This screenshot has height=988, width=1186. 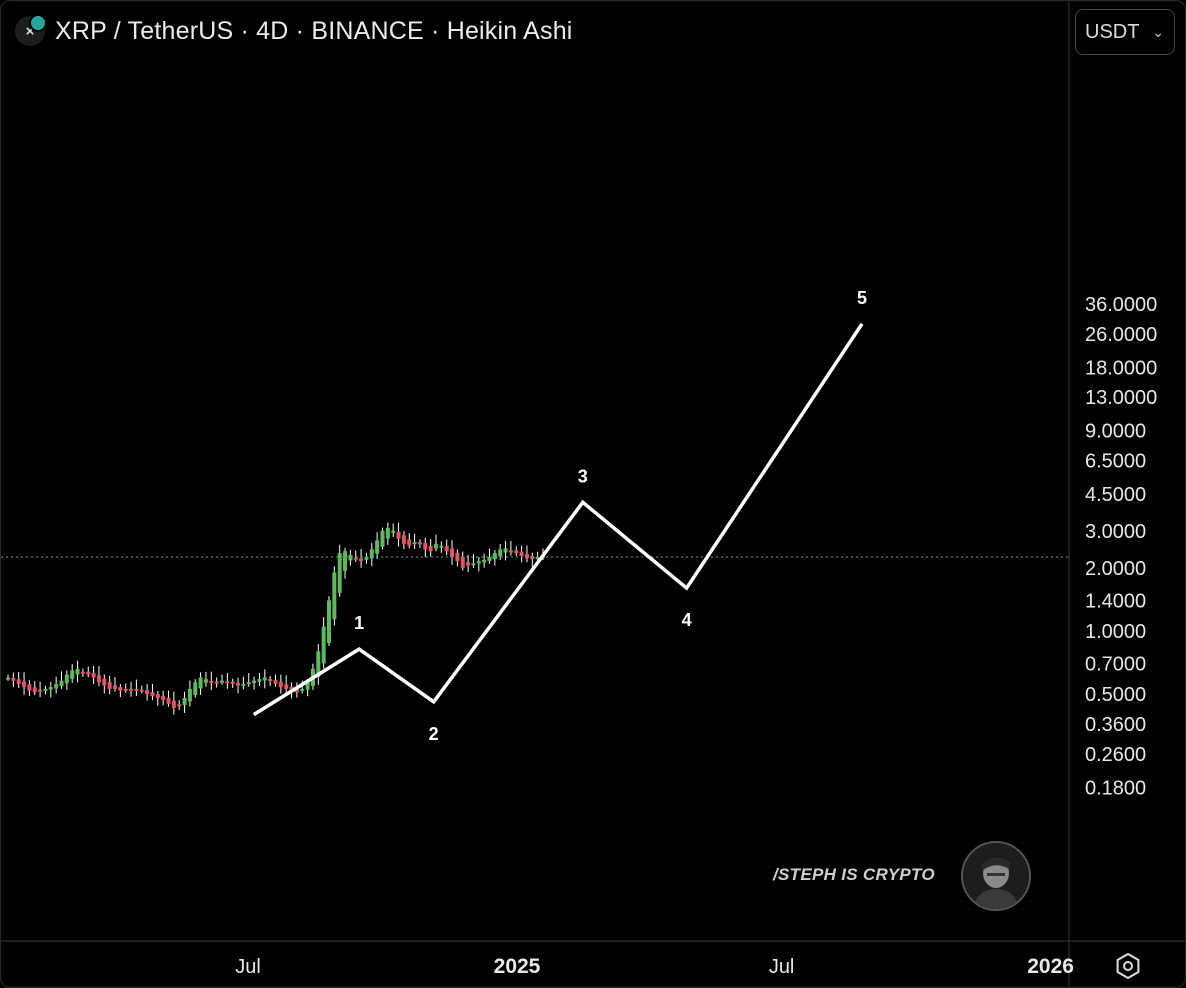 I want to click on settings-hexagon-icon, so click(x=1128, y=966).